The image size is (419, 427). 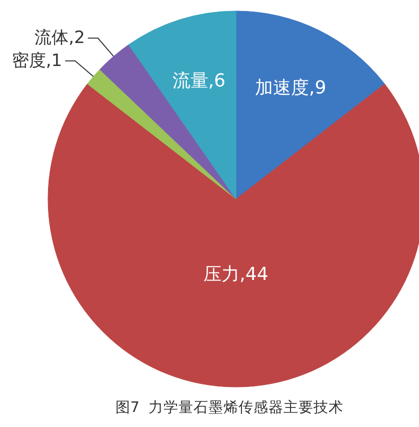 What do you see at coordinates (217, 81) in the screenshot?
I see `data-label: ,6` at bounding box center [217, 81].